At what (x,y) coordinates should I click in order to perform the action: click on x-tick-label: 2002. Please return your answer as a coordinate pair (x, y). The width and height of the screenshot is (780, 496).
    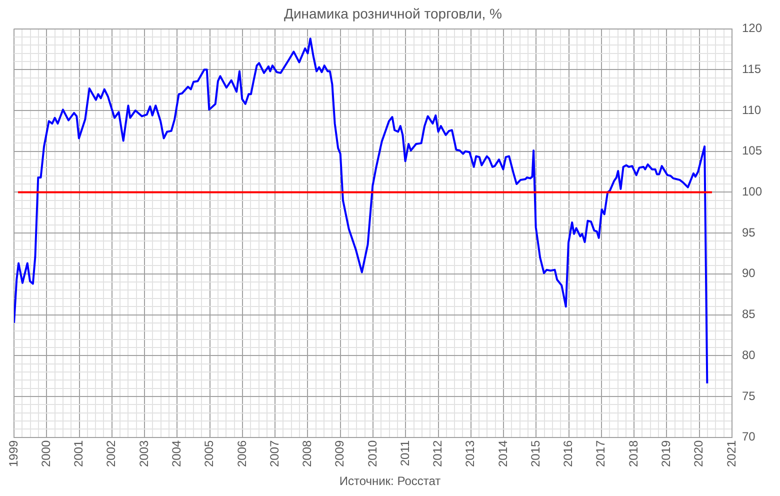
    Looking at the image, I should click on (111, 454).